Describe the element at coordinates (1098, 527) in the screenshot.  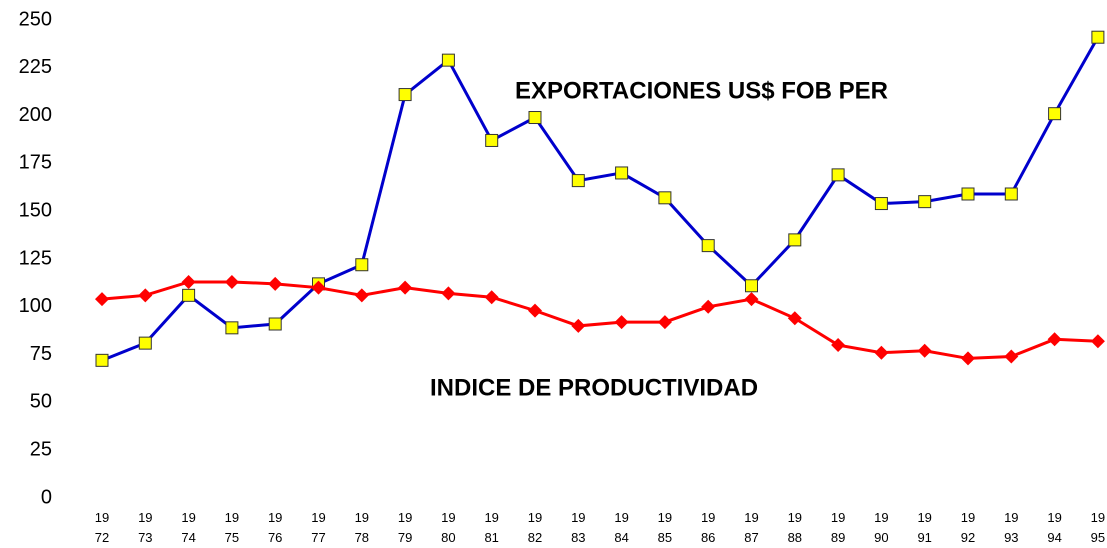
I see `x-tick-label: 1995` at that location.